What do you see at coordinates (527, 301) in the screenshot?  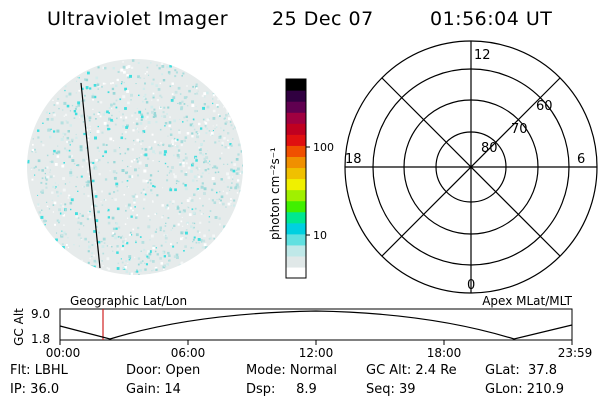 I see `apex-mlat-label: Apex MLat/MLT` at bounding box center [527, 301].